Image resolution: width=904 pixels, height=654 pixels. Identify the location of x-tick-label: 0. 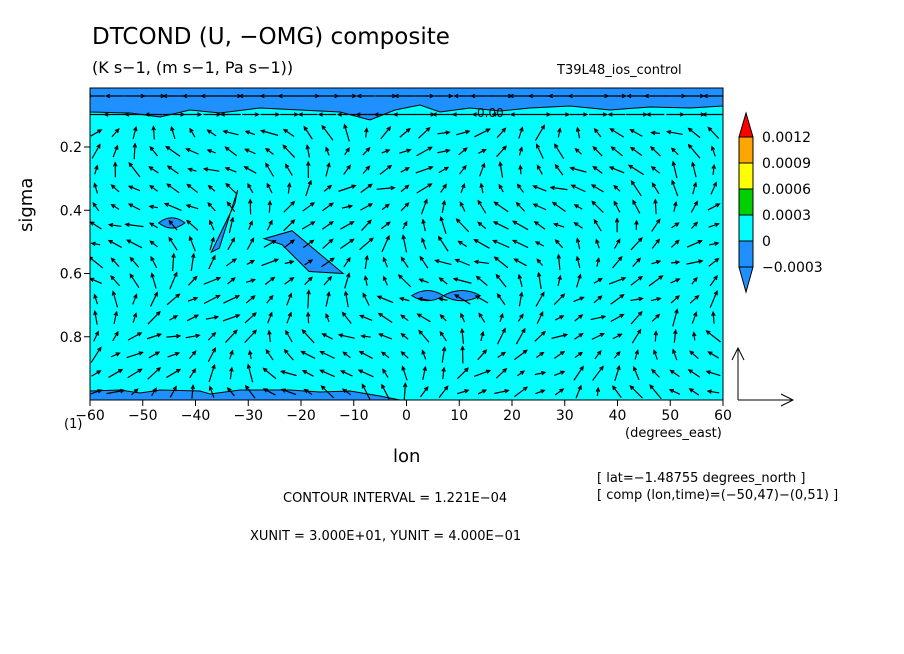
(406, 416).